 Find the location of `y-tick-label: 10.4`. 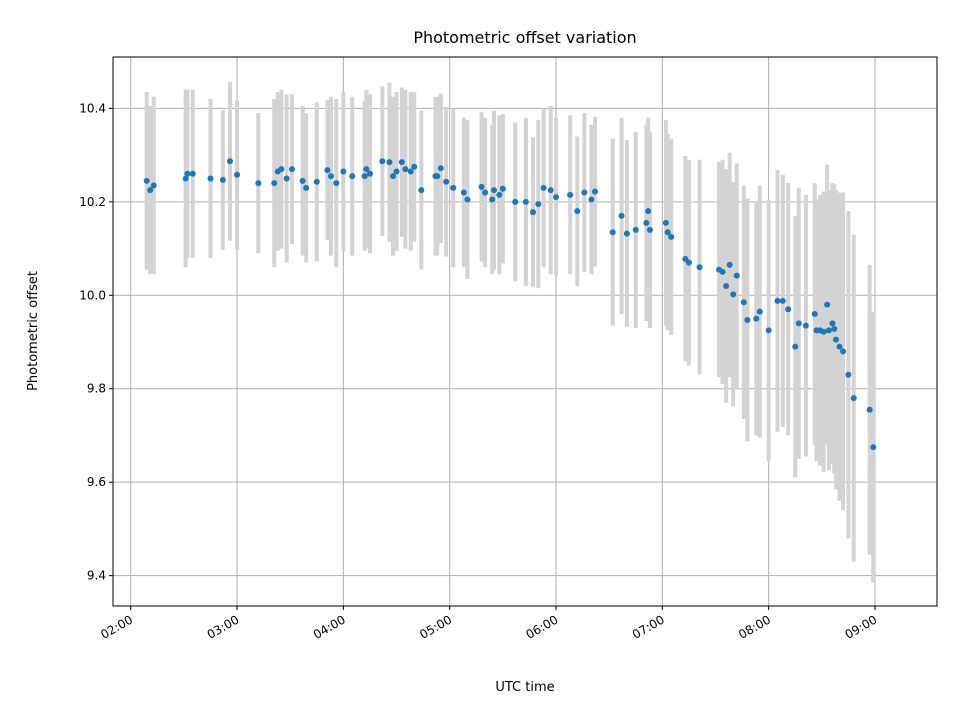

y-tick-label: 10.4 is located at coordinates (92, 108).